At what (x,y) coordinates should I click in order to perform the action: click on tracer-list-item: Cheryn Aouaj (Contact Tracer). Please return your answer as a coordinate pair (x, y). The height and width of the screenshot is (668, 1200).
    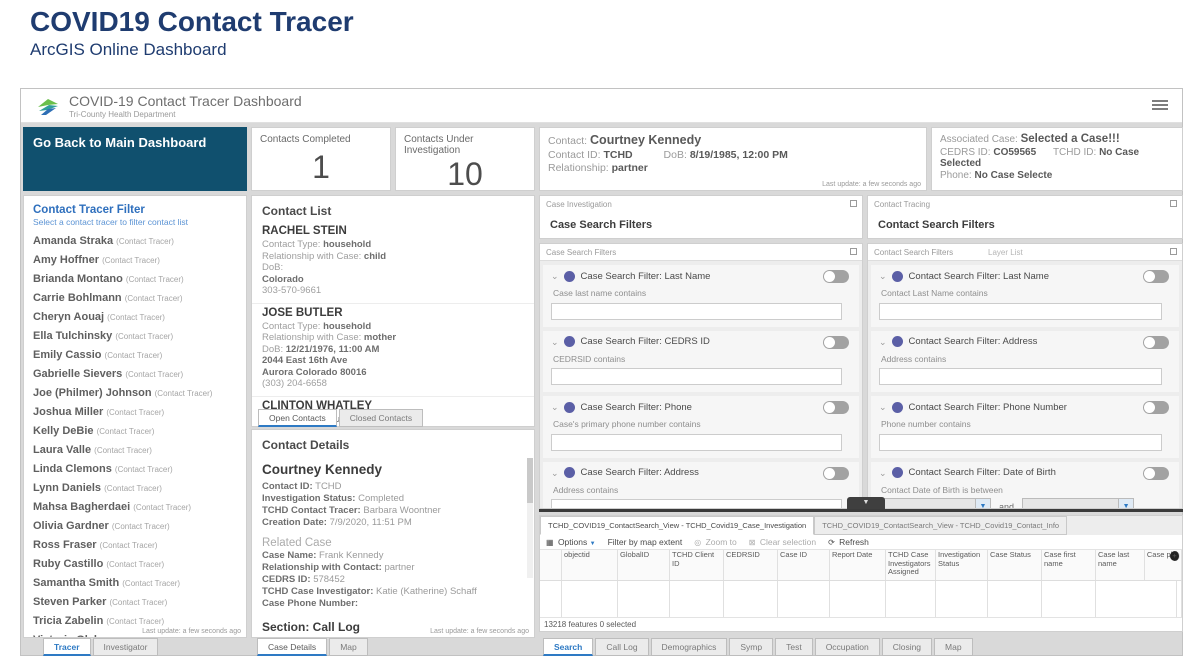
    Looking at the image, I should click on (99, 317).